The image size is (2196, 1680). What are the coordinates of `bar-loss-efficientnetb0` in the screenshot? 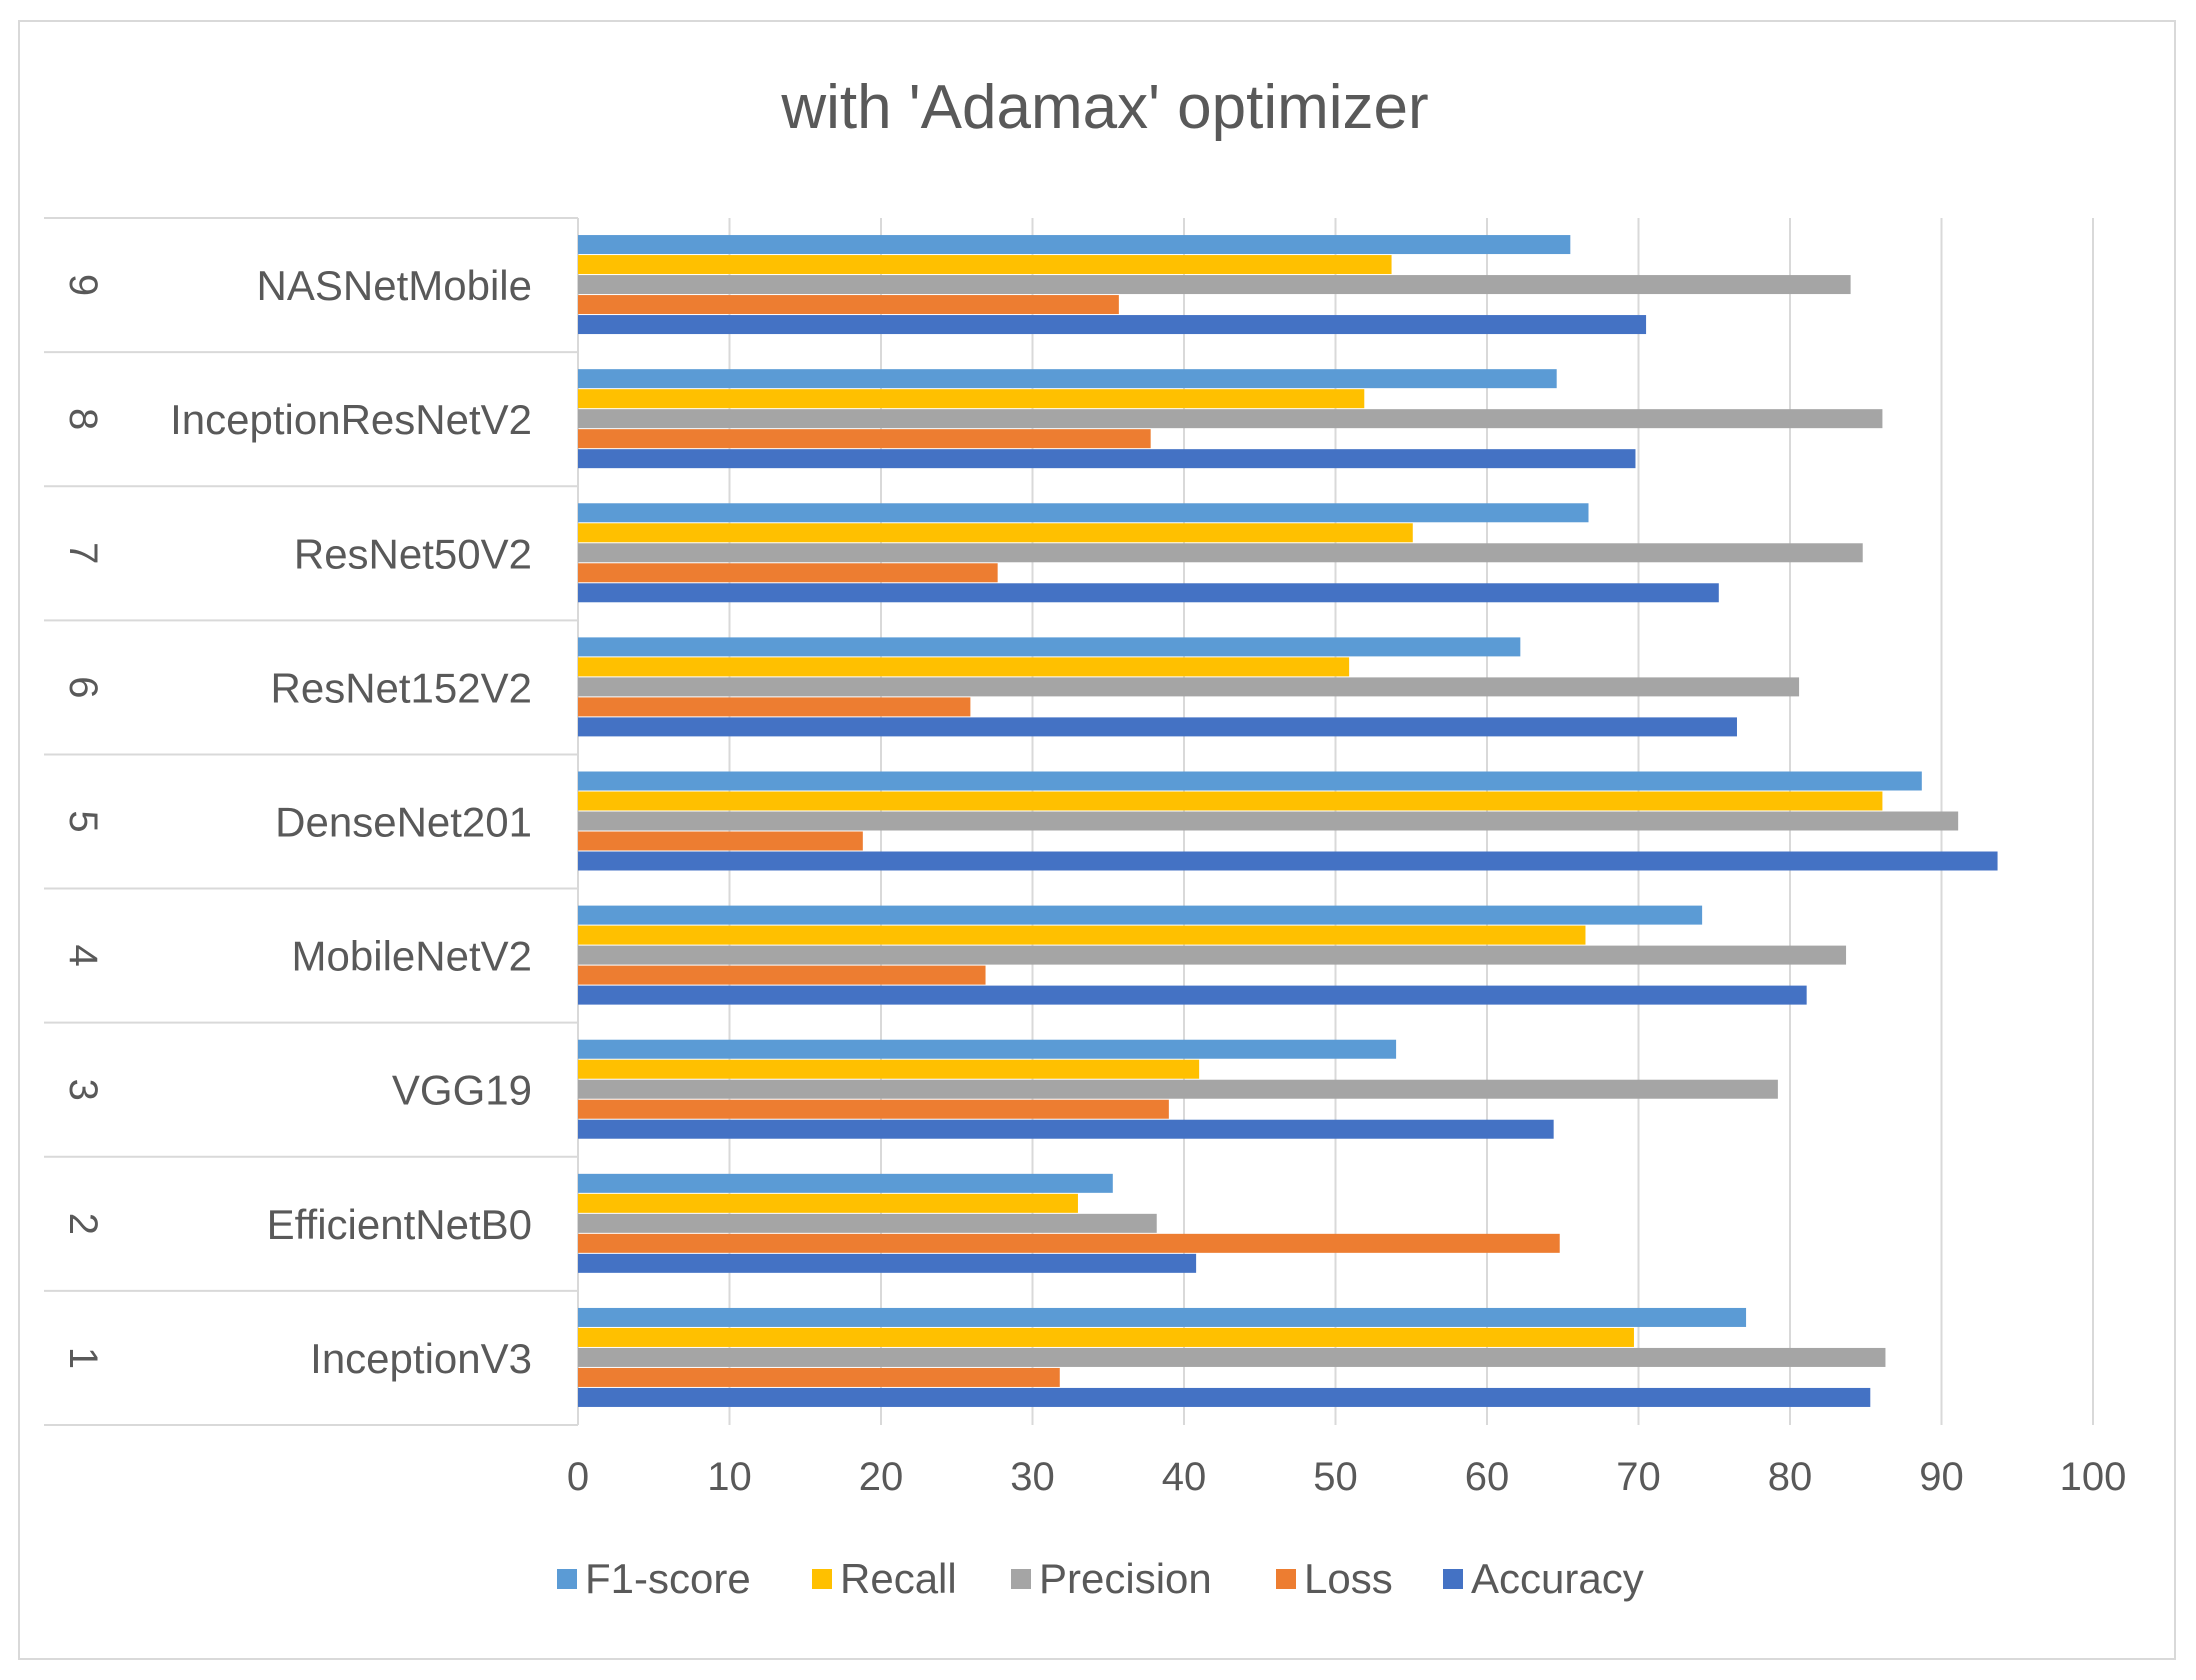 It's located at (1069, 1243).